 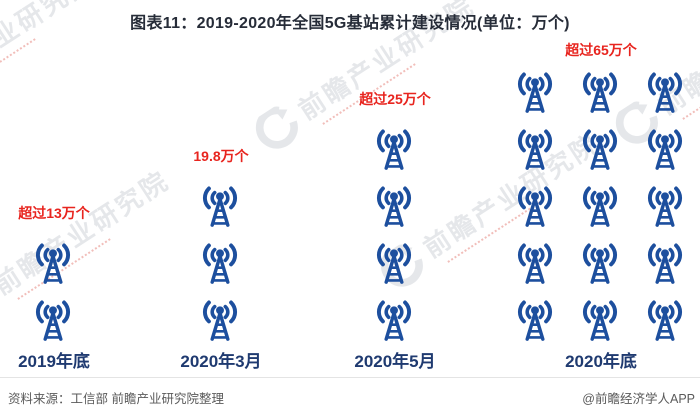 I want to click on pictogram-column-2019: 超过13万个 2019年底, so click(x=54, y=287).